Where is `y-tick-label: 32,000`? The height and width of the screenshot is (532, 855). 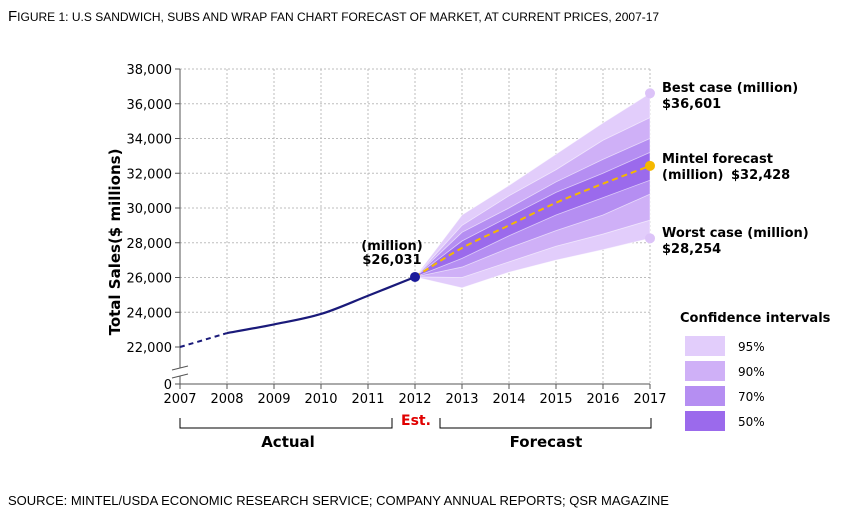
y-tick-label: 32,000 is located at coordinates (150, 174).